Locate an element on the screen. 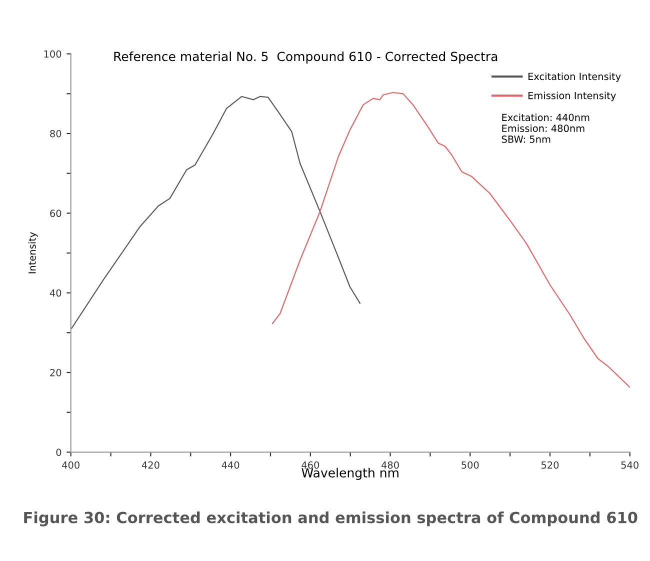  y-tick-label: 20 is located at coordinates (56, 372).